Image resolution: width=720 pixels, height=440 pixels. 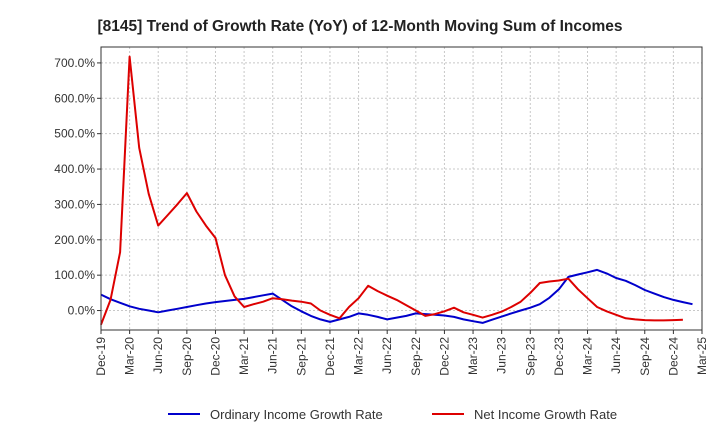 What do you see at coordinates (645, 356) in the screenshot?
I see `x-tick-label: Sep-24` at bounding box center [645, 356].